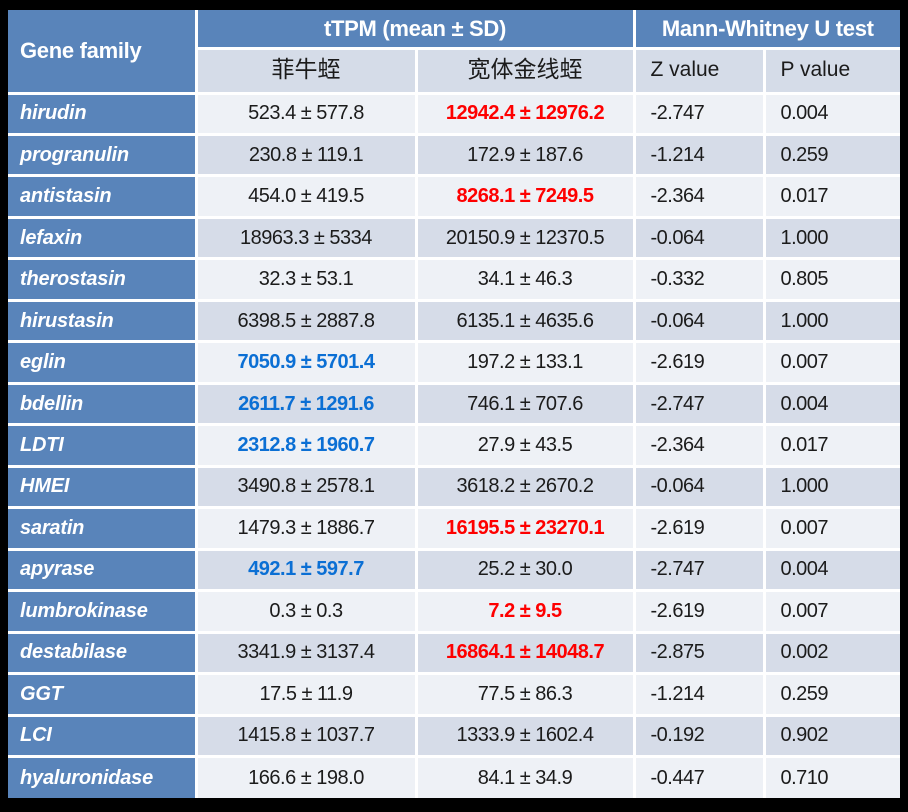  Describe the element at coordinates (699, 155) in the screenshot. I see `z-value-cell: -1.214` at that location.